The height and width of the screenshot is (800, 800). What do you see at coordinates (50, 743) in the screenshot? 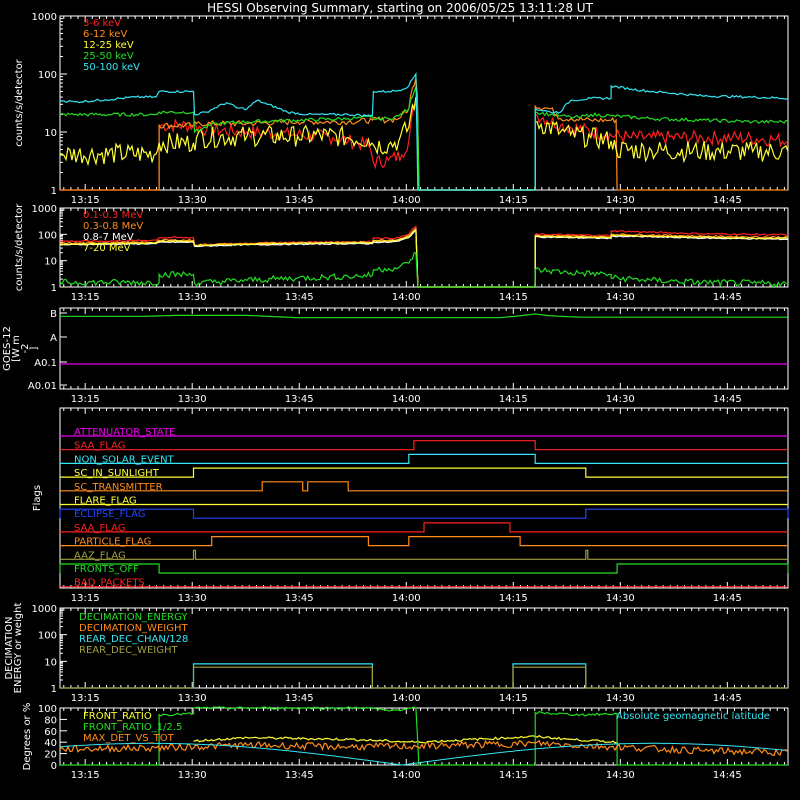
I see `y-tick-label: 40` at bounding box center [50, 743].